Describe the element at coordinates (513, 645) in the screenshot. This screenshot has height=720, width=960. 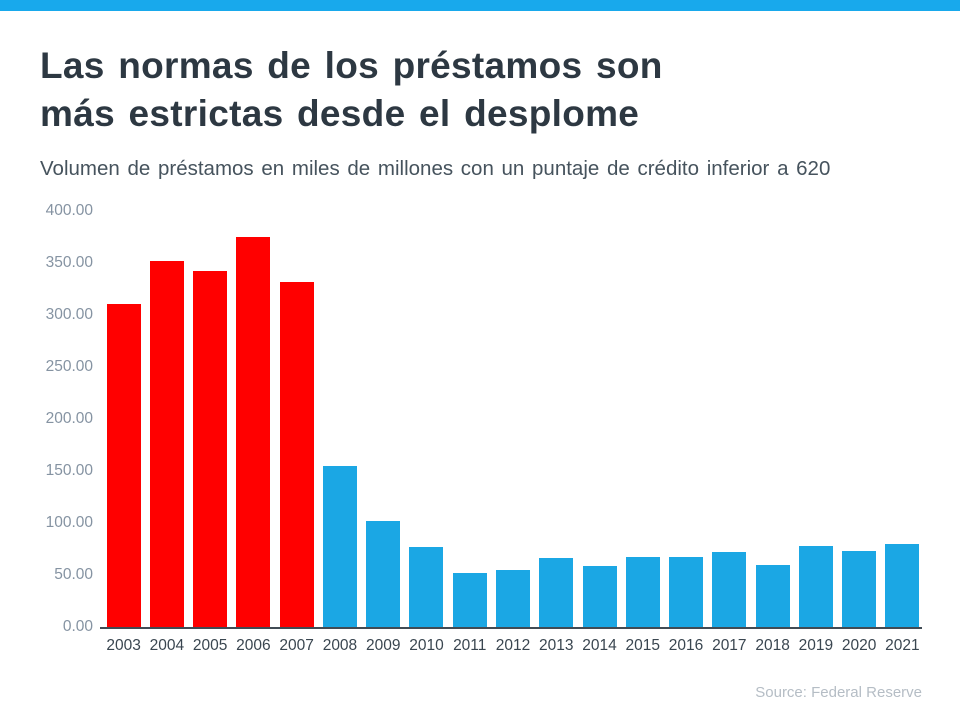
I see `x-axis-tick-label-2012: 2012` at that location.